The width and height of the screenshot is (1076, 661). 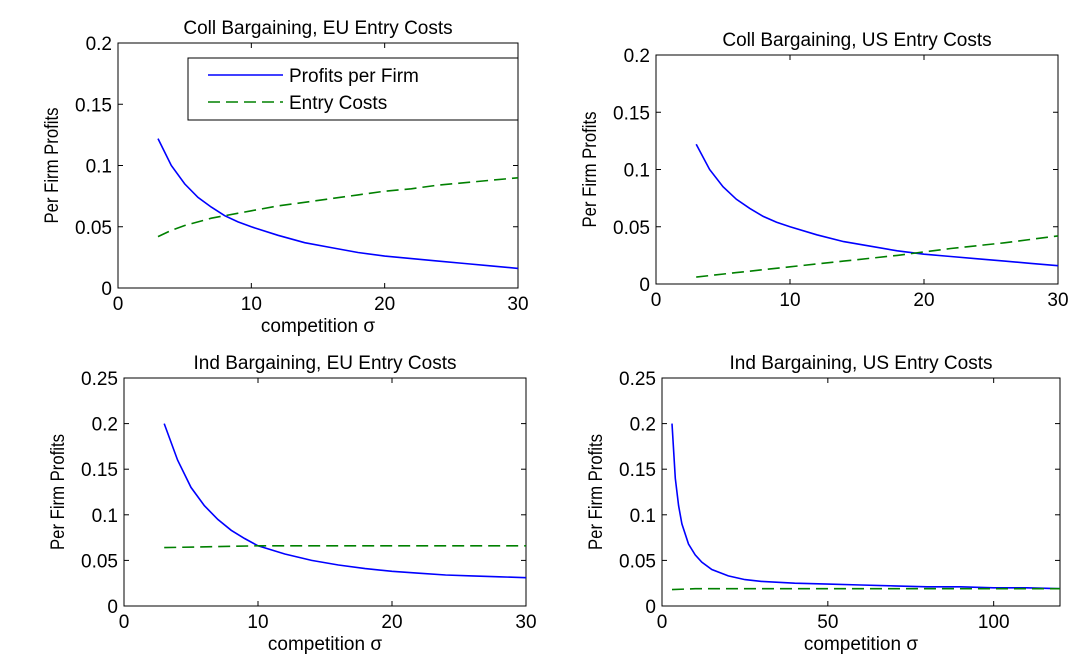 I want to click on x-tick-label: 50, so click(x=827, y=622).